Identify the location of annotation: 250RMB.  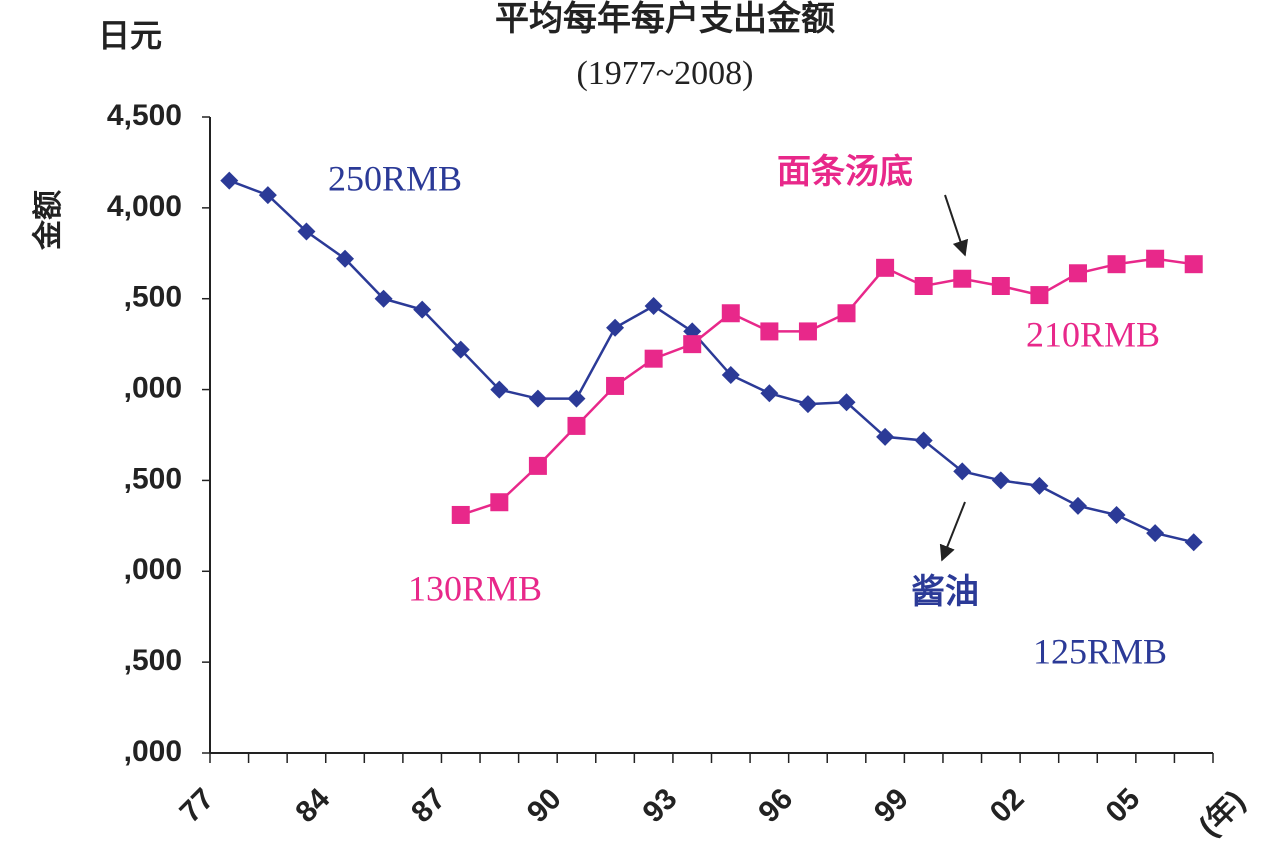
(395, 178).